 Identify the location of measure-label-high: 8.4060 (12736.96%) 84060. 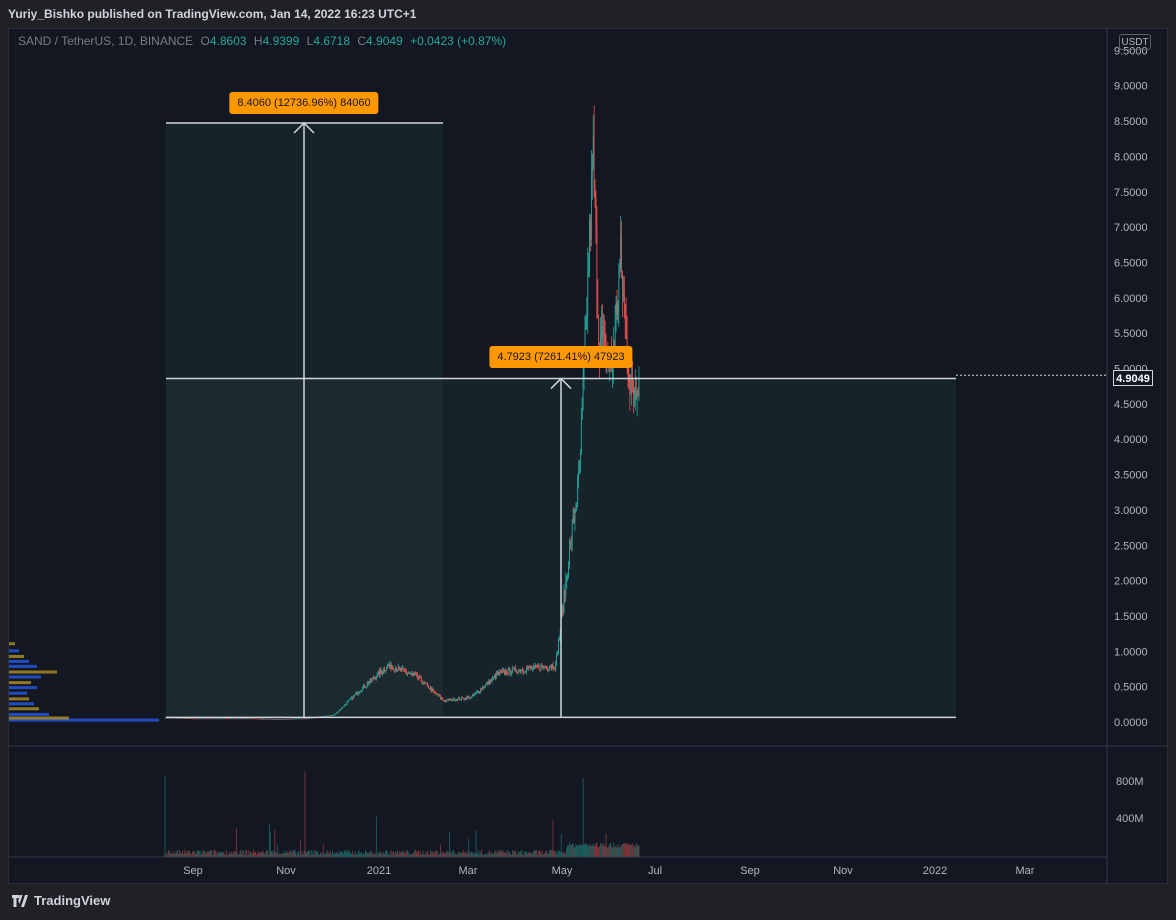
(304, 103).